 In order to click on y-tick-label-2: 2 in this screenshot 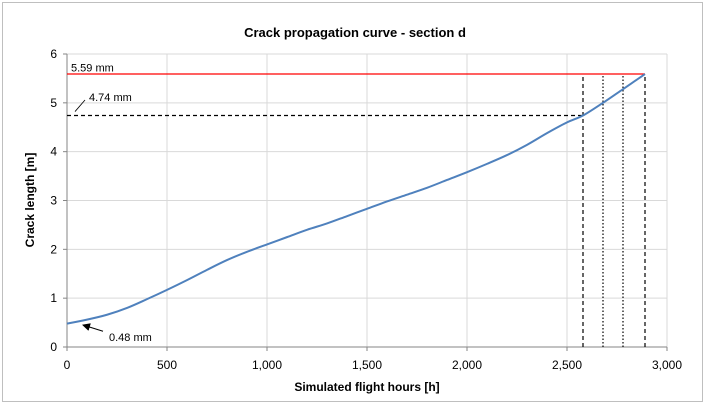, I will do `click(53, 249)`.